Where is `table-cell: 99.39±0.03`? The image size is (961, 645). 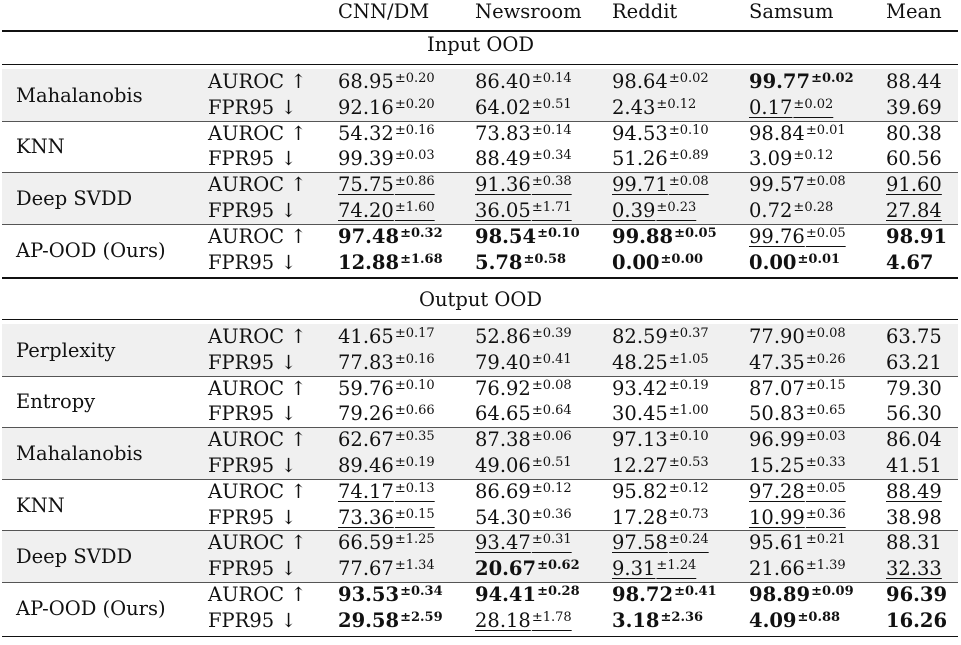 table-cell: 99.39±0.03 is located at coordinates (386, 160).